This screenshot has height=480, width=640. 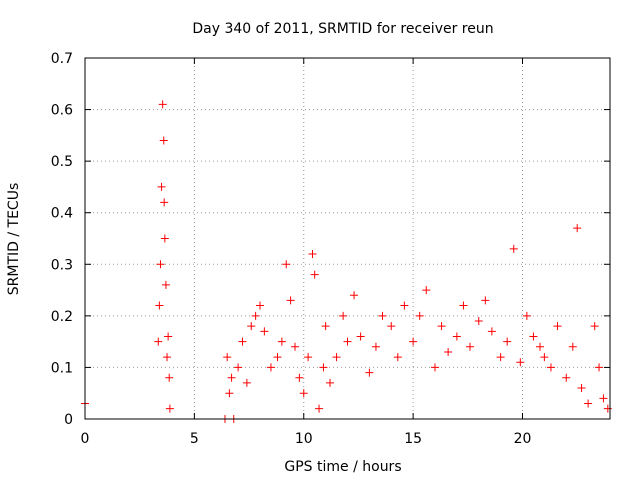 I want to click on x-axis-label: GPS time / hours, so click(x=342, y=467).